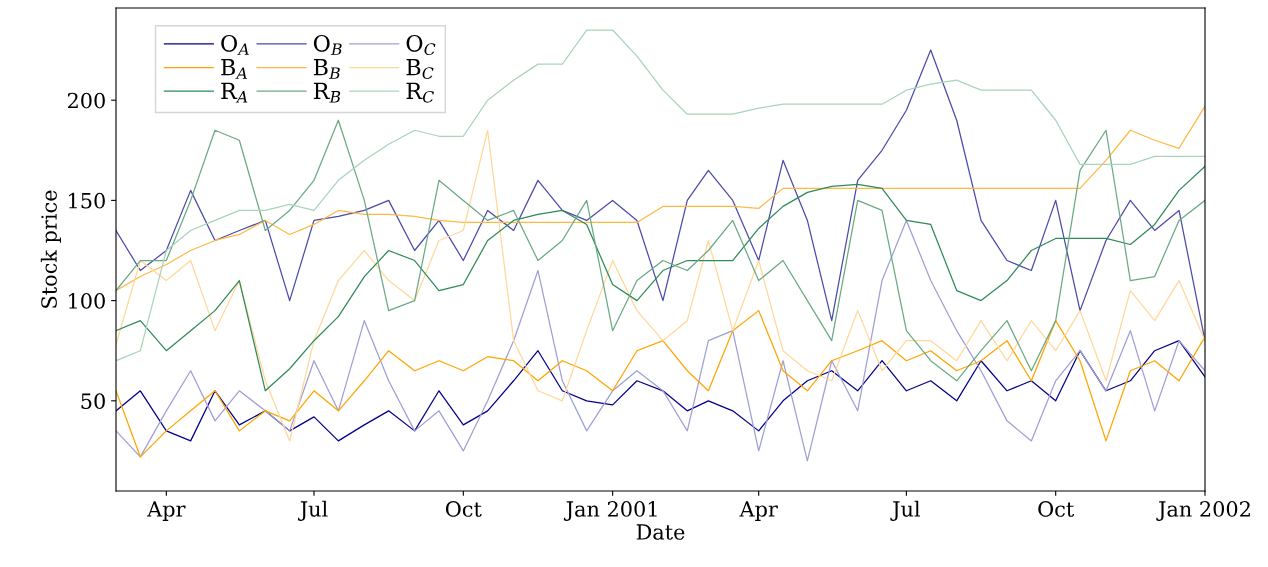 Image resolution: width=1268 pixels, height=567 pixels. What do you see at coordinates (326, 69) in the screenshot?
I see `legend-label: B$_{B}$` at bounding box center [326, 69].